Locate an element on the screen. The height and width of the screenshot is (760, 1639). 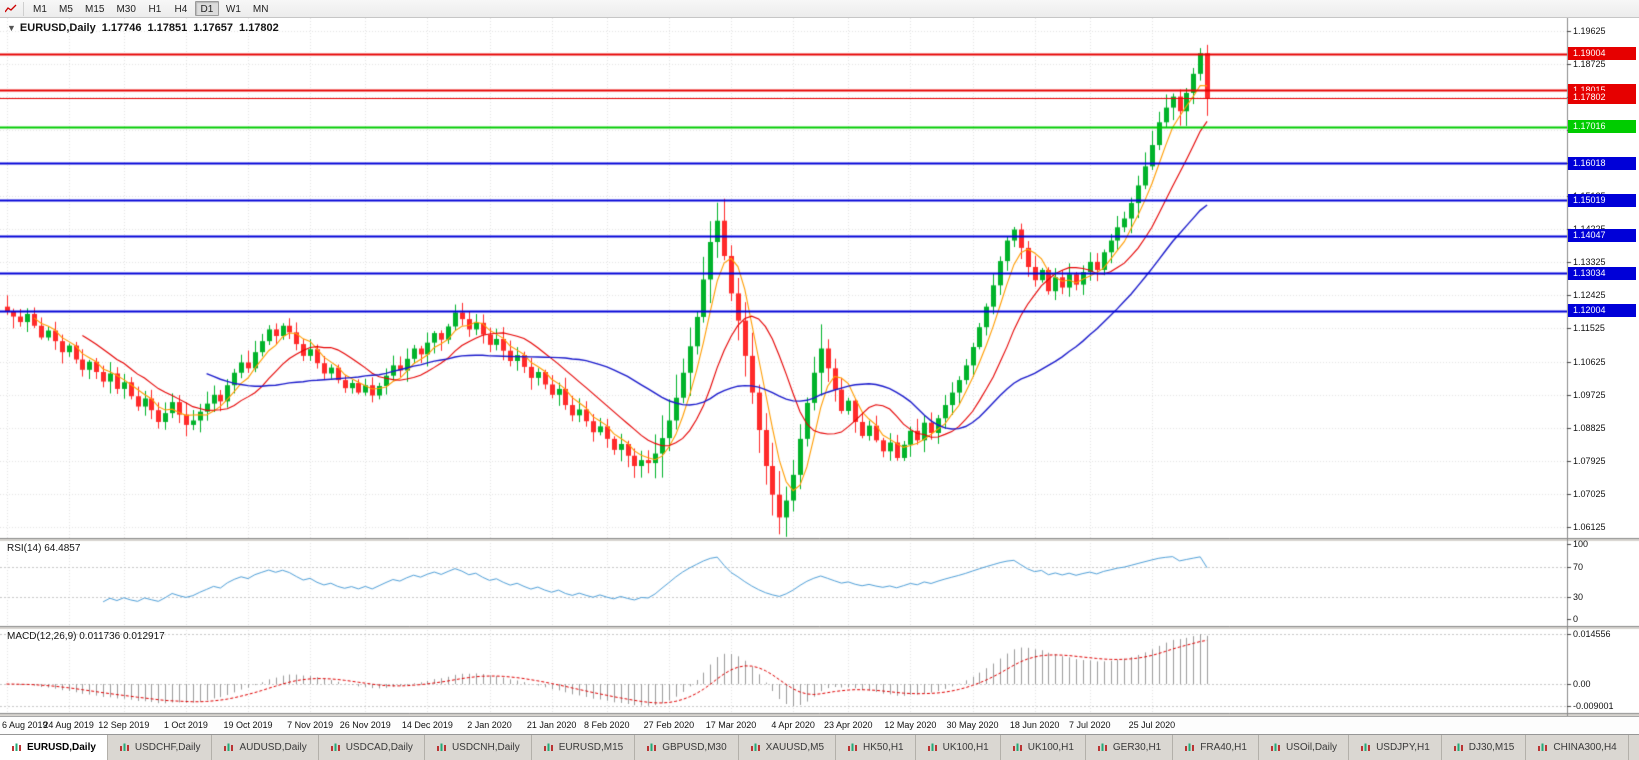
timeframe-button-m30: M30 is located at coordinates (126, 9).